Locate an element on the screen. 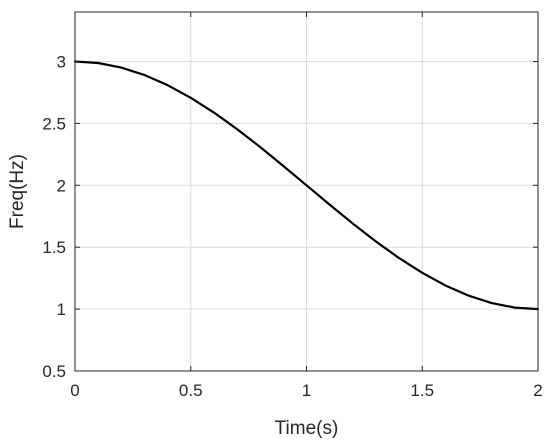 Image resolution: width=550 pixels, height=445 pixels. x-tick-label: 2 is located at coordinates (537, 390).